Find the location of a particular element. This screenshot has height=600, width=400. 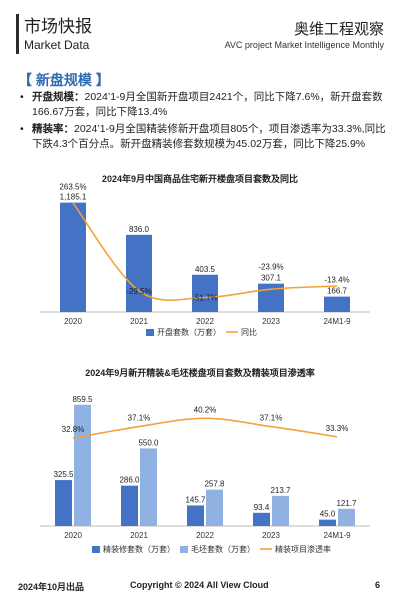

bar-data-label: 121.7 is located at coordinates (346, 503).